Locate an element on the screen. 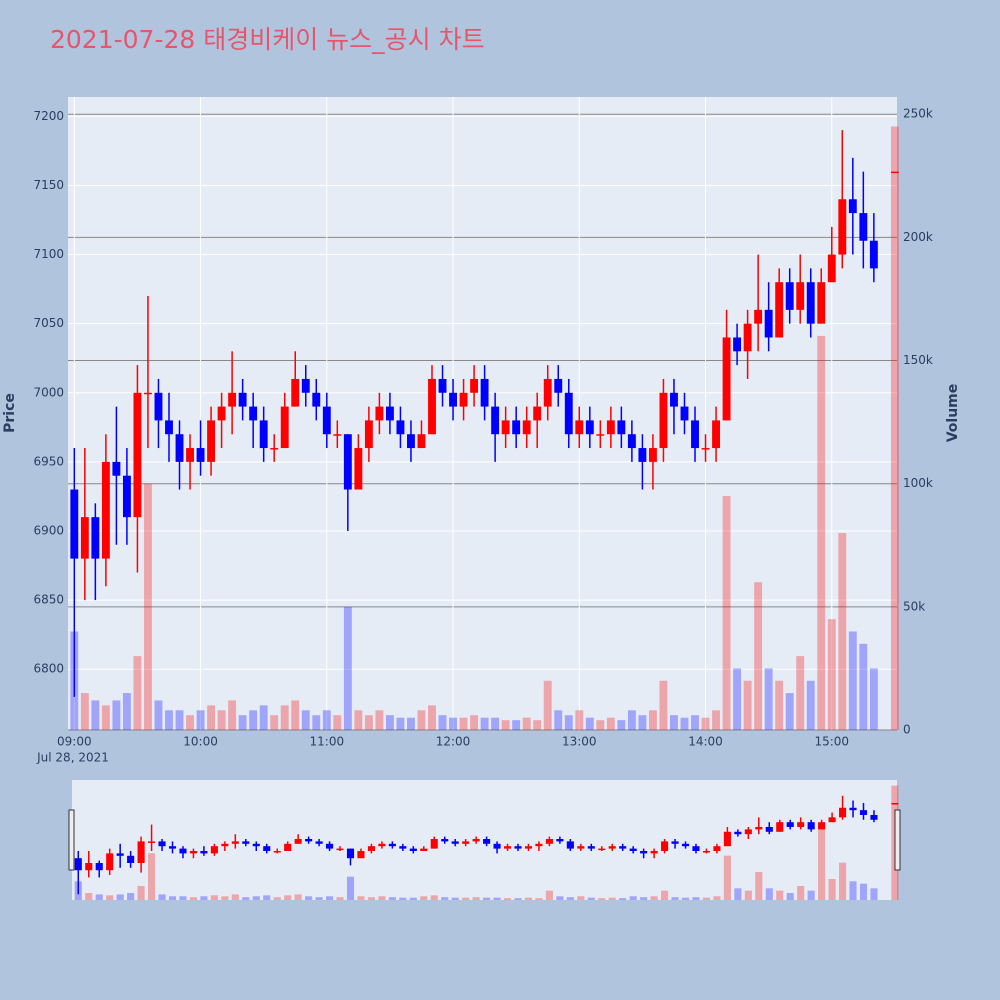 The width and height of the screenshot is (1000, 1000). y-axis-title: Price is located at coordinates (10, 413).